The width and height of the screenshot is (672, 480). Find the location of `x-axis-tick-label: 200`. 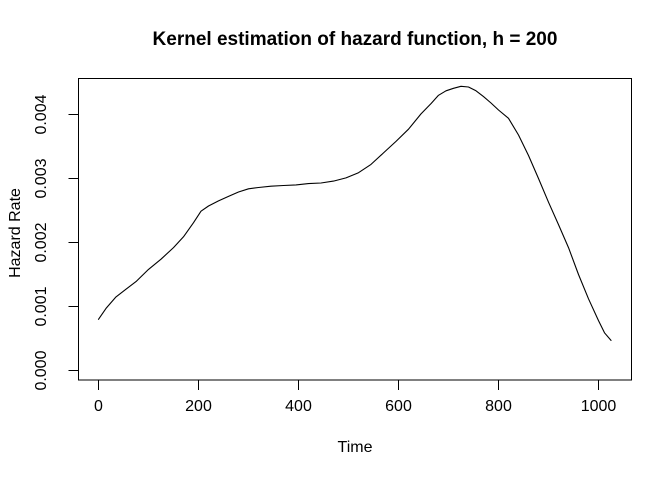

x-axis-tick-label: 200 is located at coordinates (198, 406).